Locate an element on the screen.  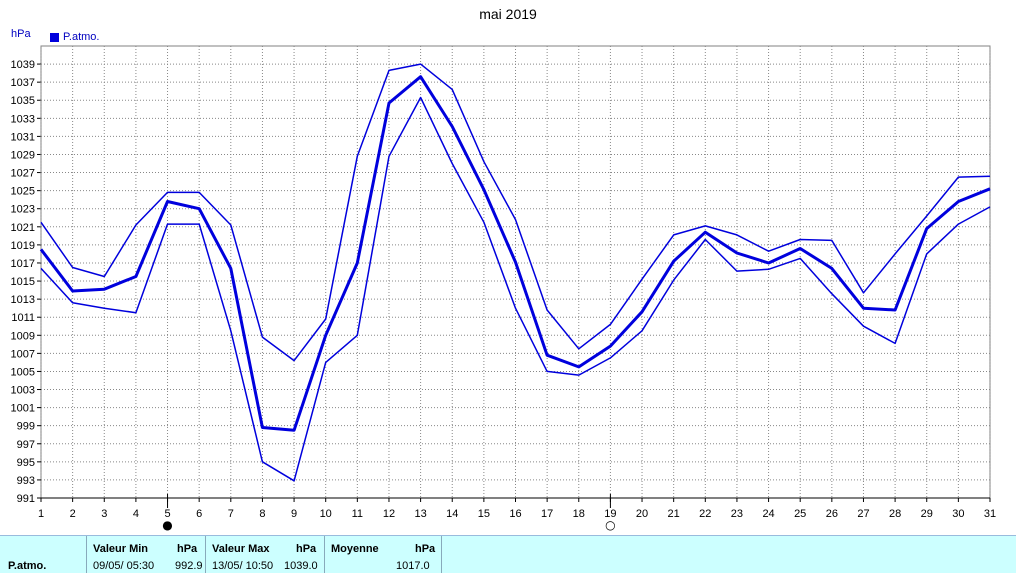
max-unit: hPa is located at coordinates (306, 549).